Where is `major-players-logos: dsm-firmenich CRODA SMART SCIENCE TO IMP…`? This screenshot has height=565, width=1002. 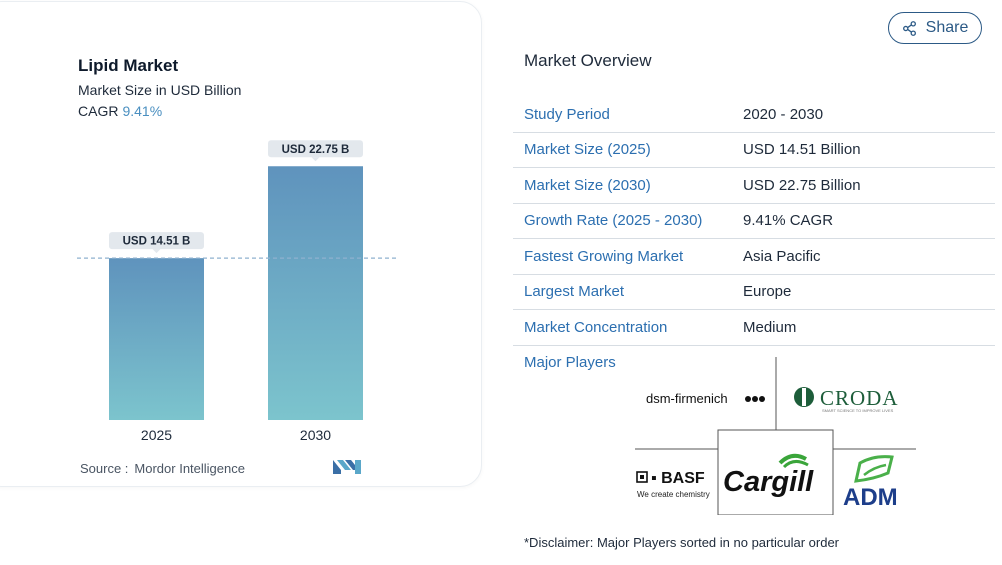
major-players-logos: dsm-firmenich CRODA SMART SCIENCE TO IMP… is located at coordinates (775, 436).